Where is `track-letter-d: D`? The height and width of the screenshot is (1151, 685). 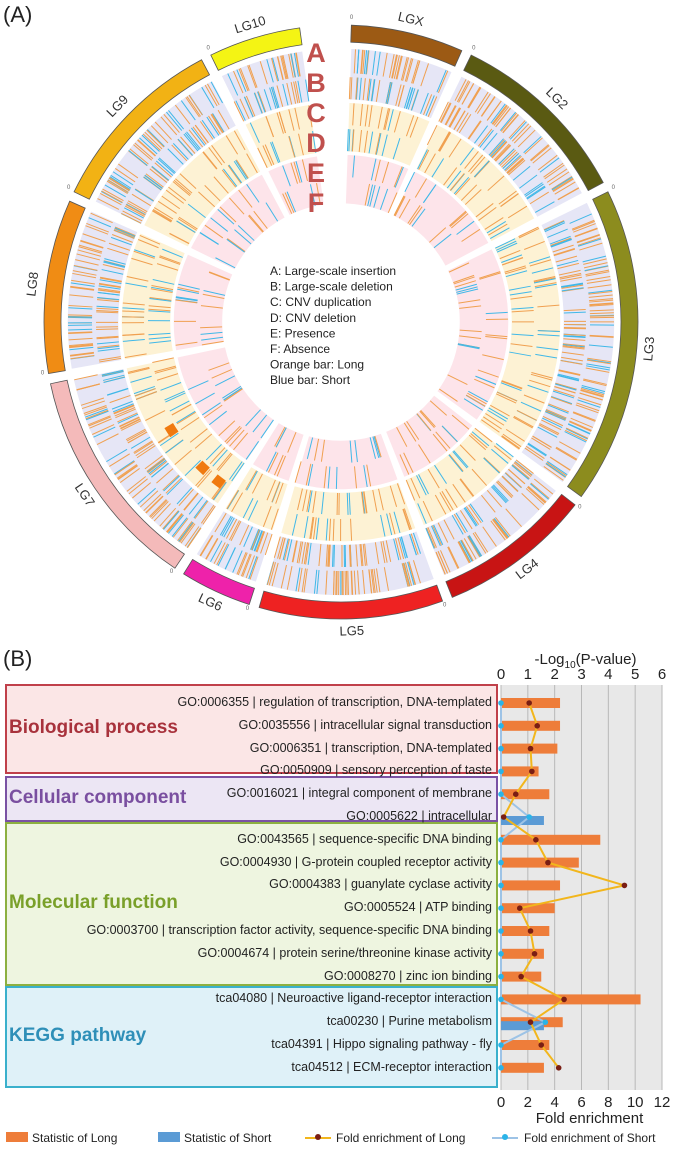
track-letter-d: D is located at coordinates (316, 143).